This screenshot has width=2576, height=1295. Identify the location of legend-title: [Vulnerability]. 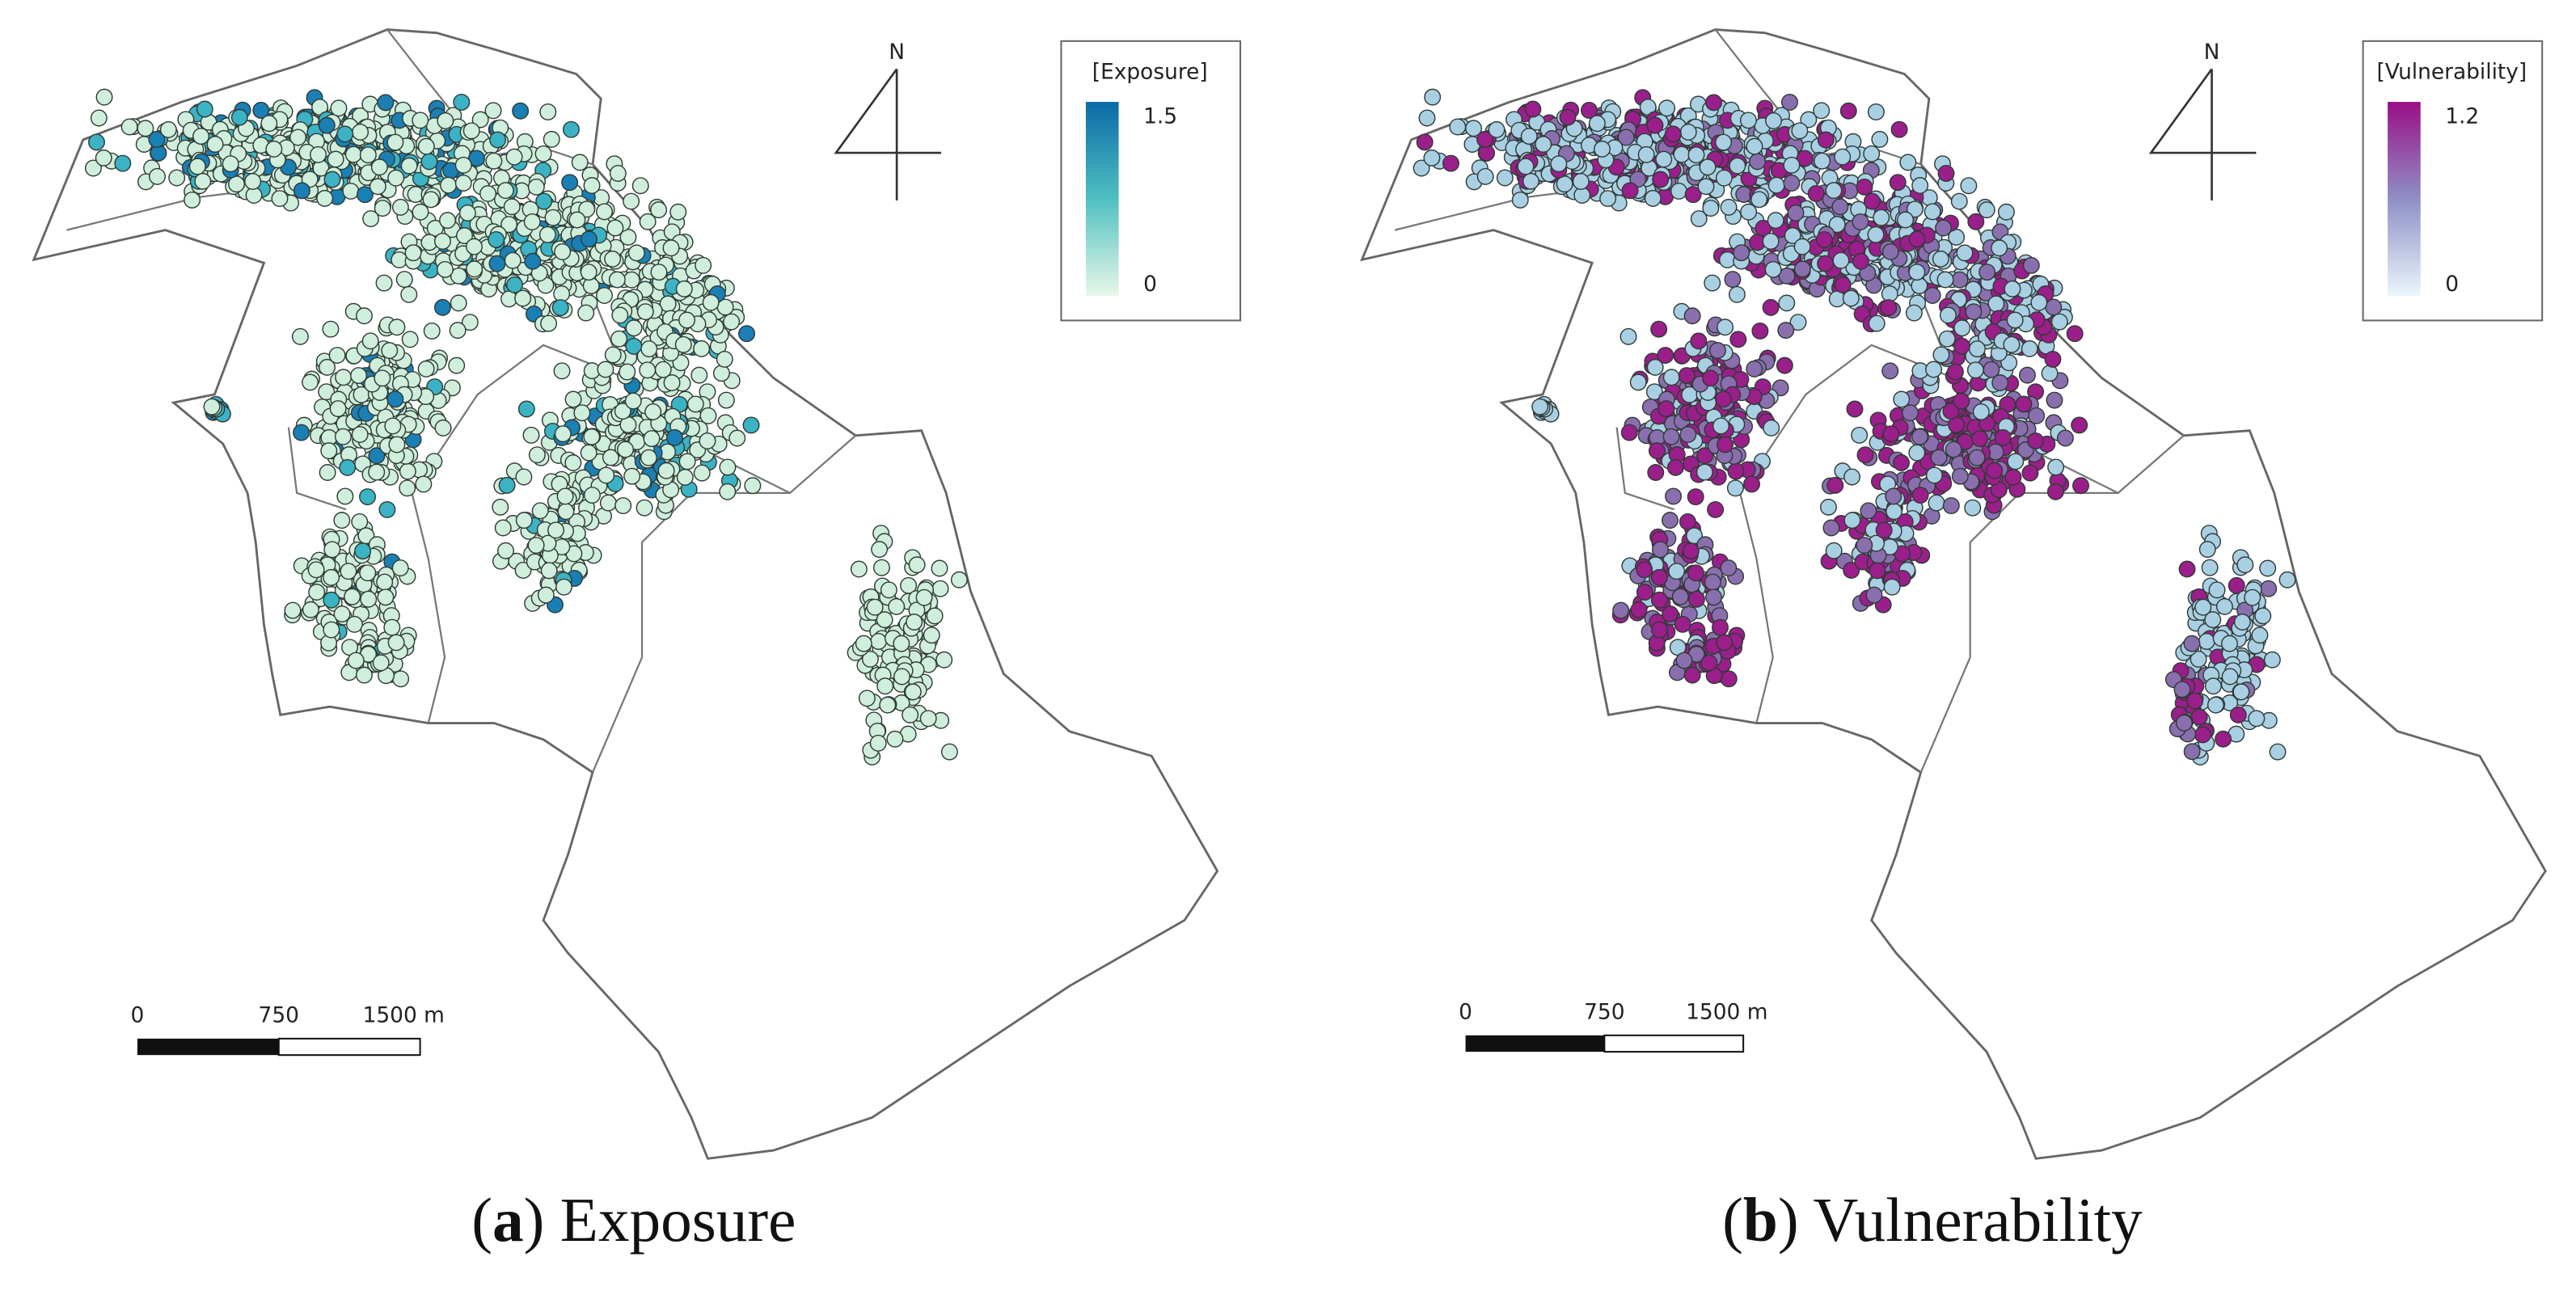
(2451, 72).